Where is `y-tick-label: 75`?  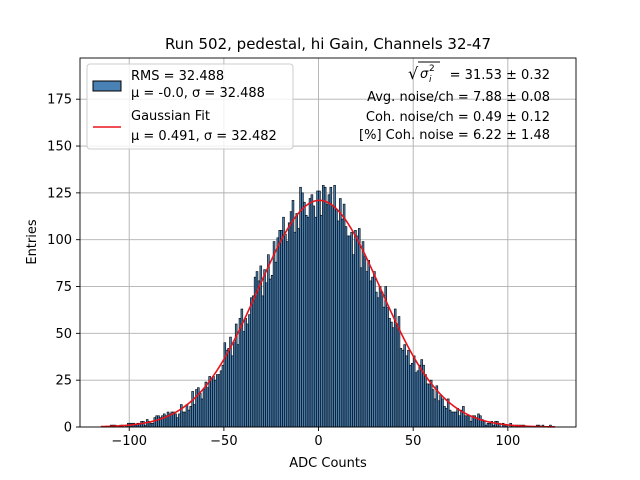
y-tick-label: 75 is located at coordinates (63, 287).